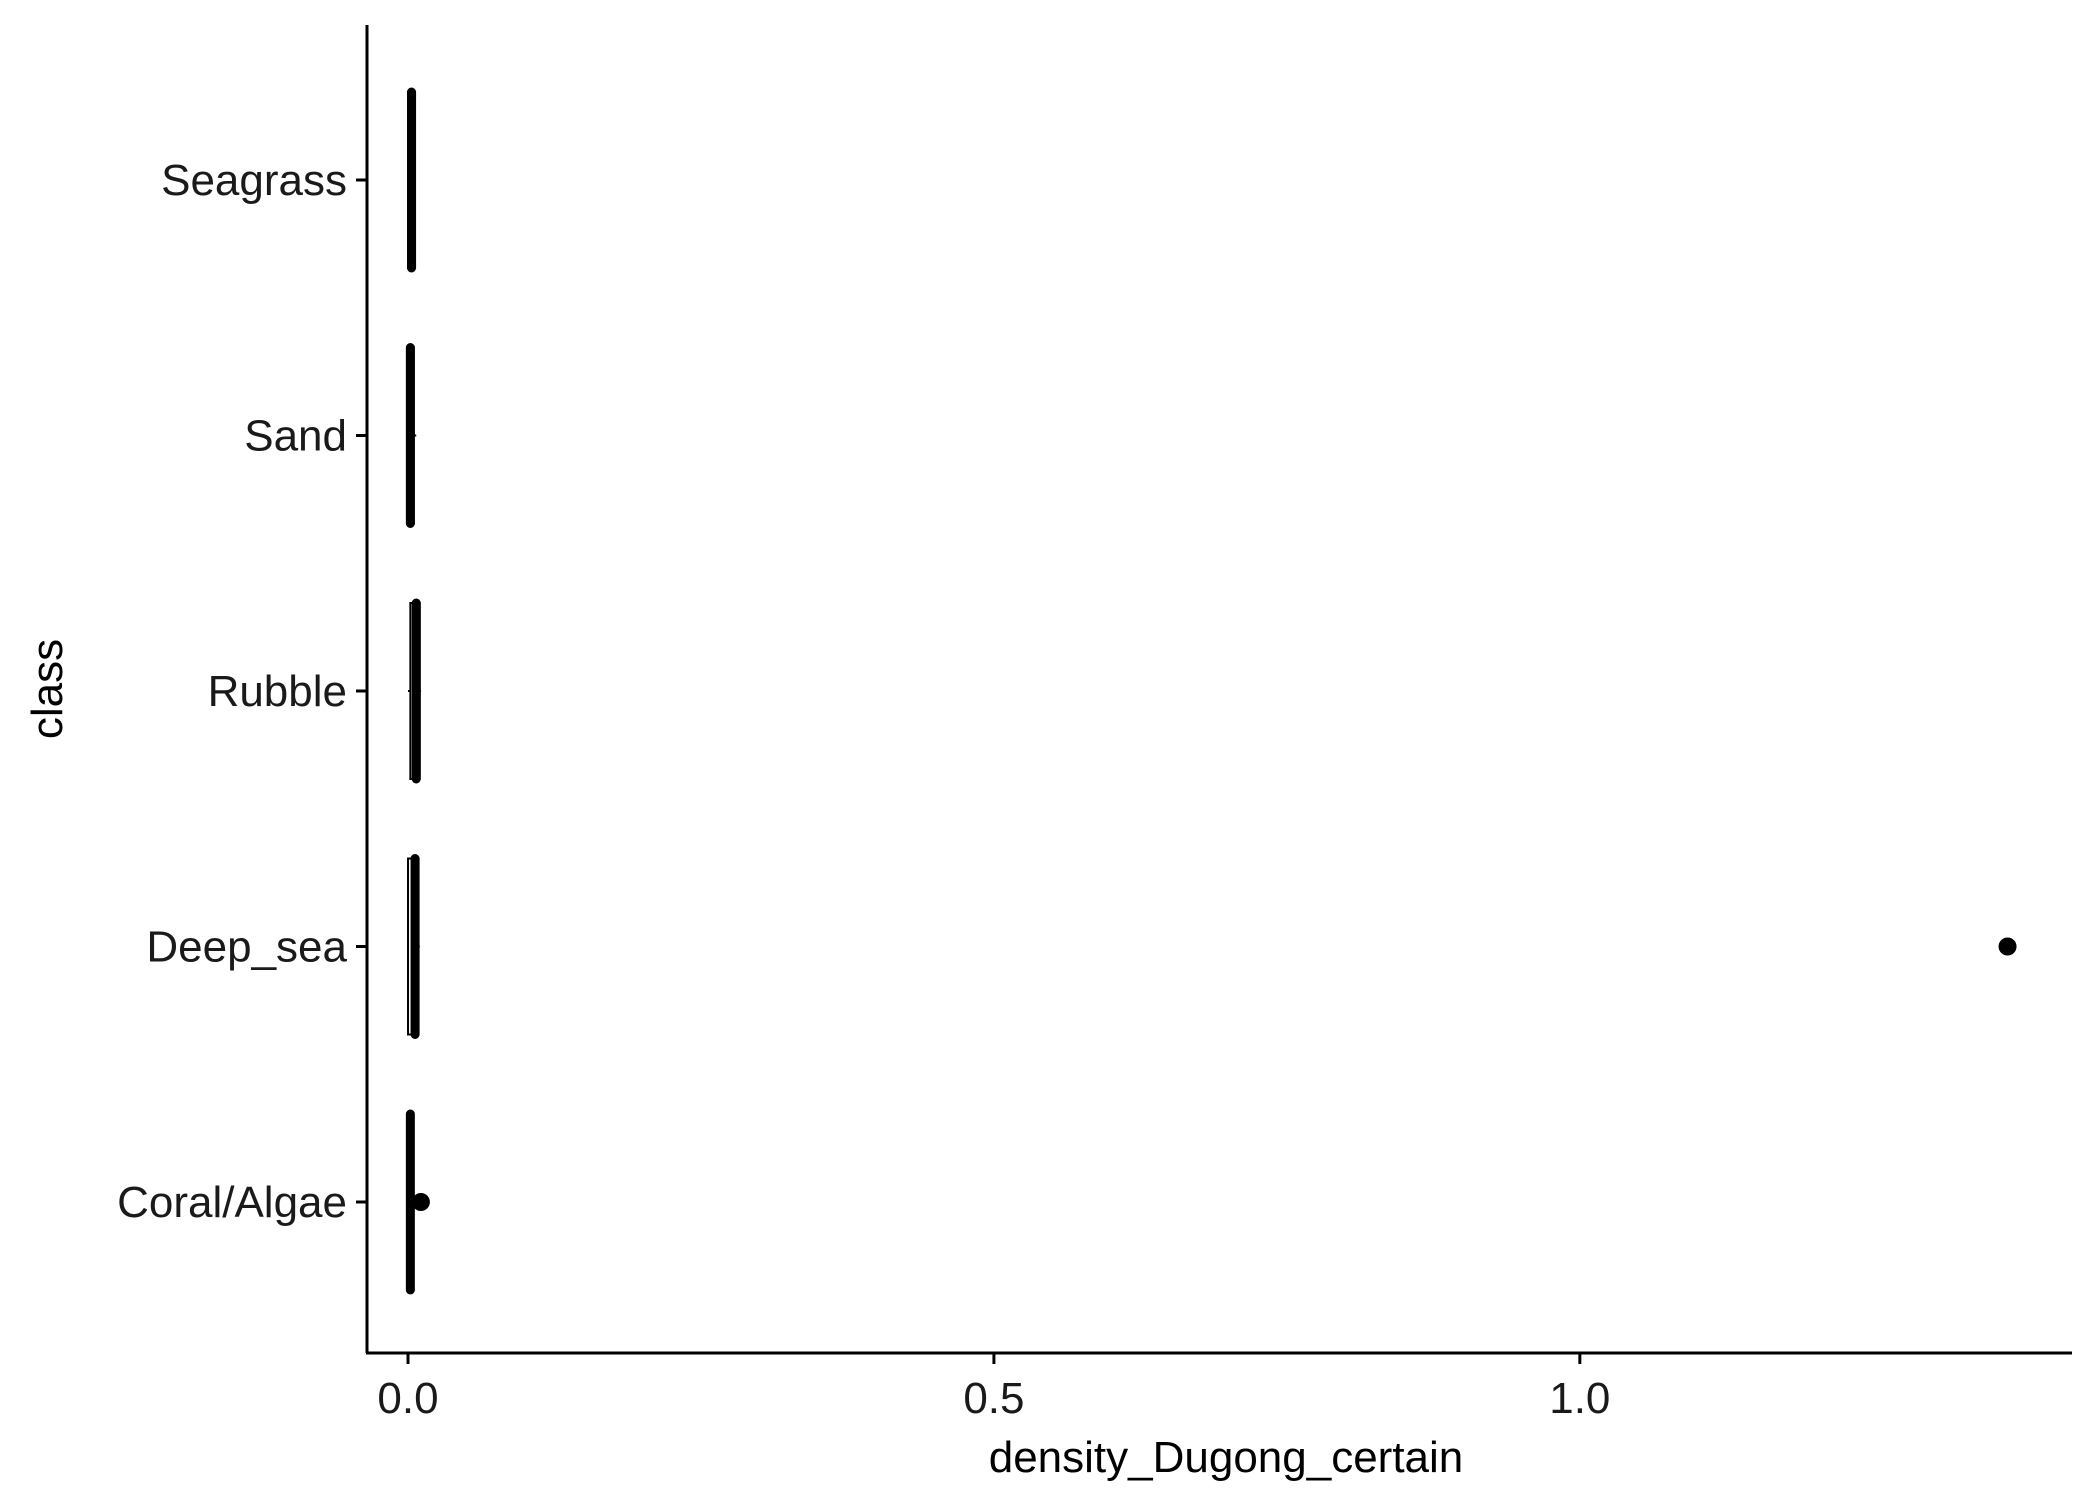 Image resolution: width=2100 pixels, height=1500 pixels. What do you see at coordinates (414, 691) in the screenshot?
I see `box-rubble` at bounding box center [414, 691].